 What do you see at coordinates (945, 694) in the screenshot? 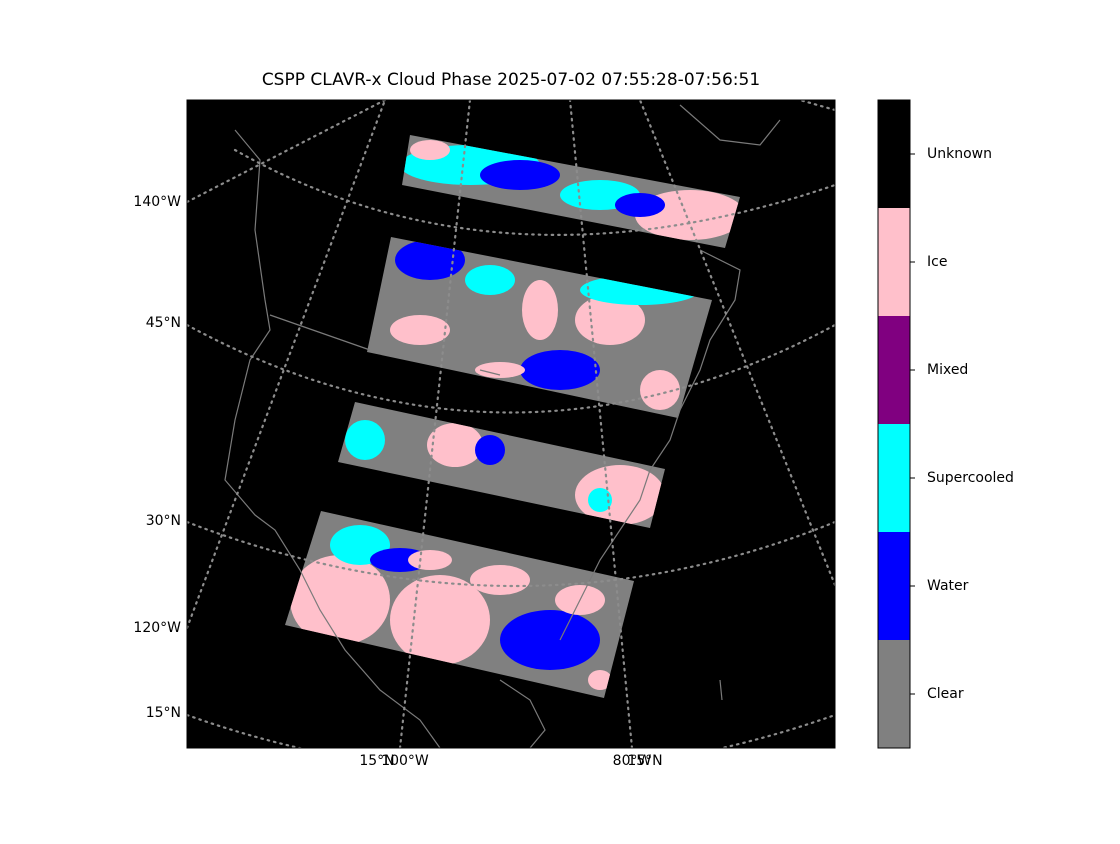
I see `colorbar-label: Clear` at bounding box center [945, 694].